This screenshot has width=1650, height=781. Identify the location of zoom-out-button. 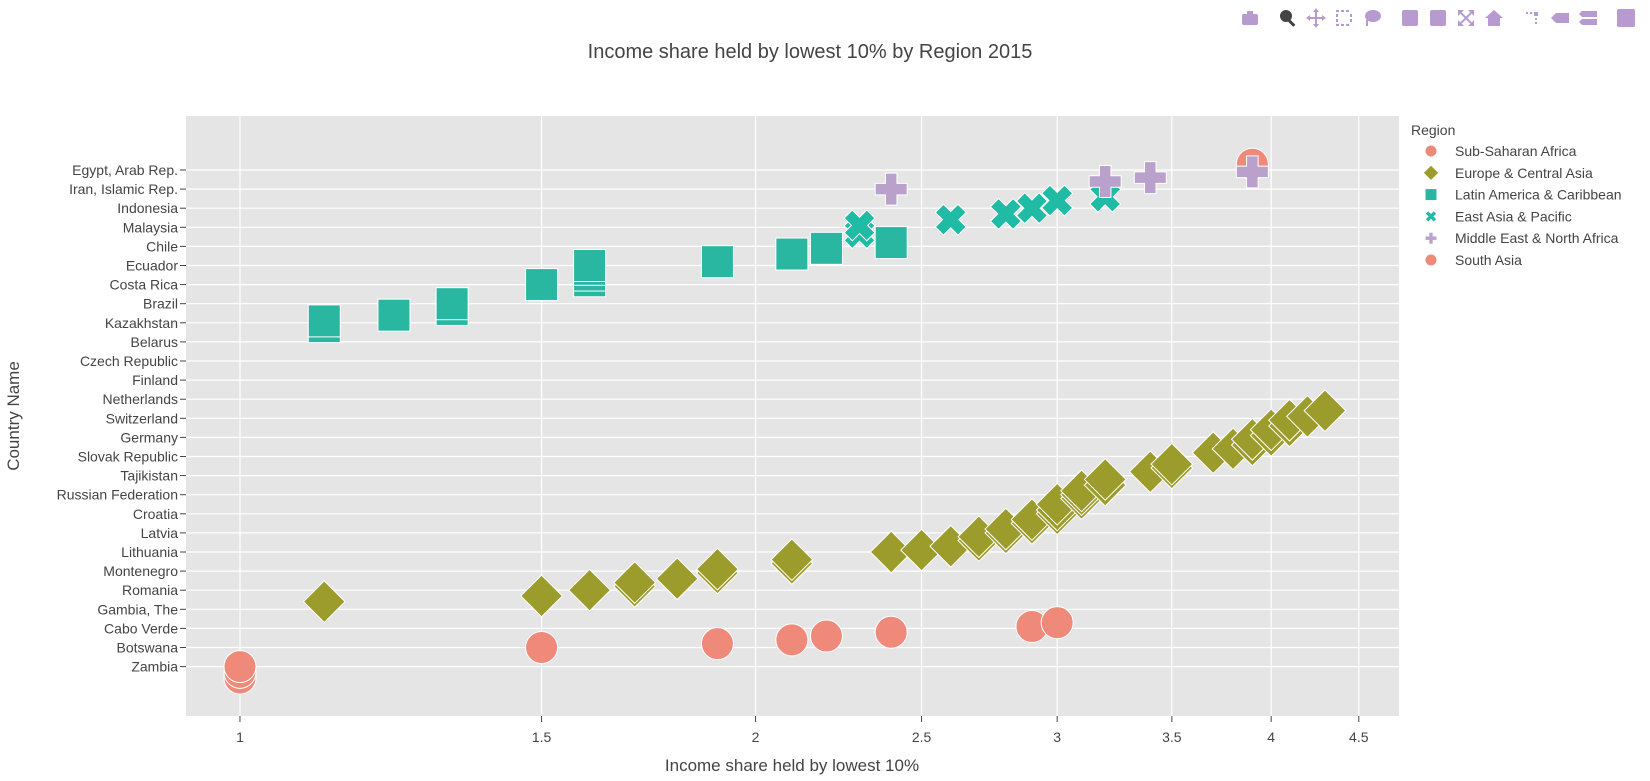
(1438, 18).